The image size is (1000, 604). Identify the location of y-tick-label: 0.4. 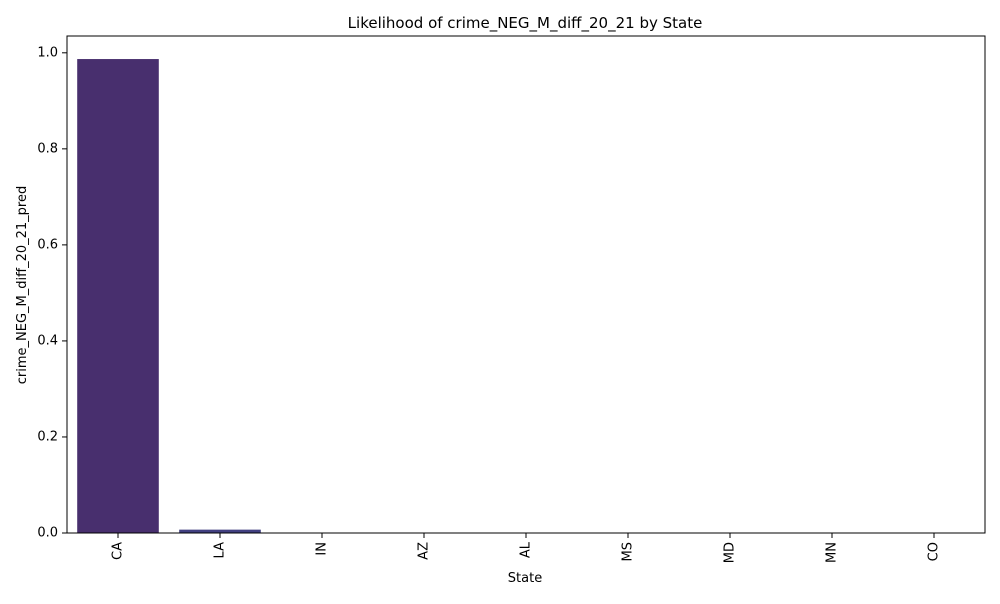
(47, 340).